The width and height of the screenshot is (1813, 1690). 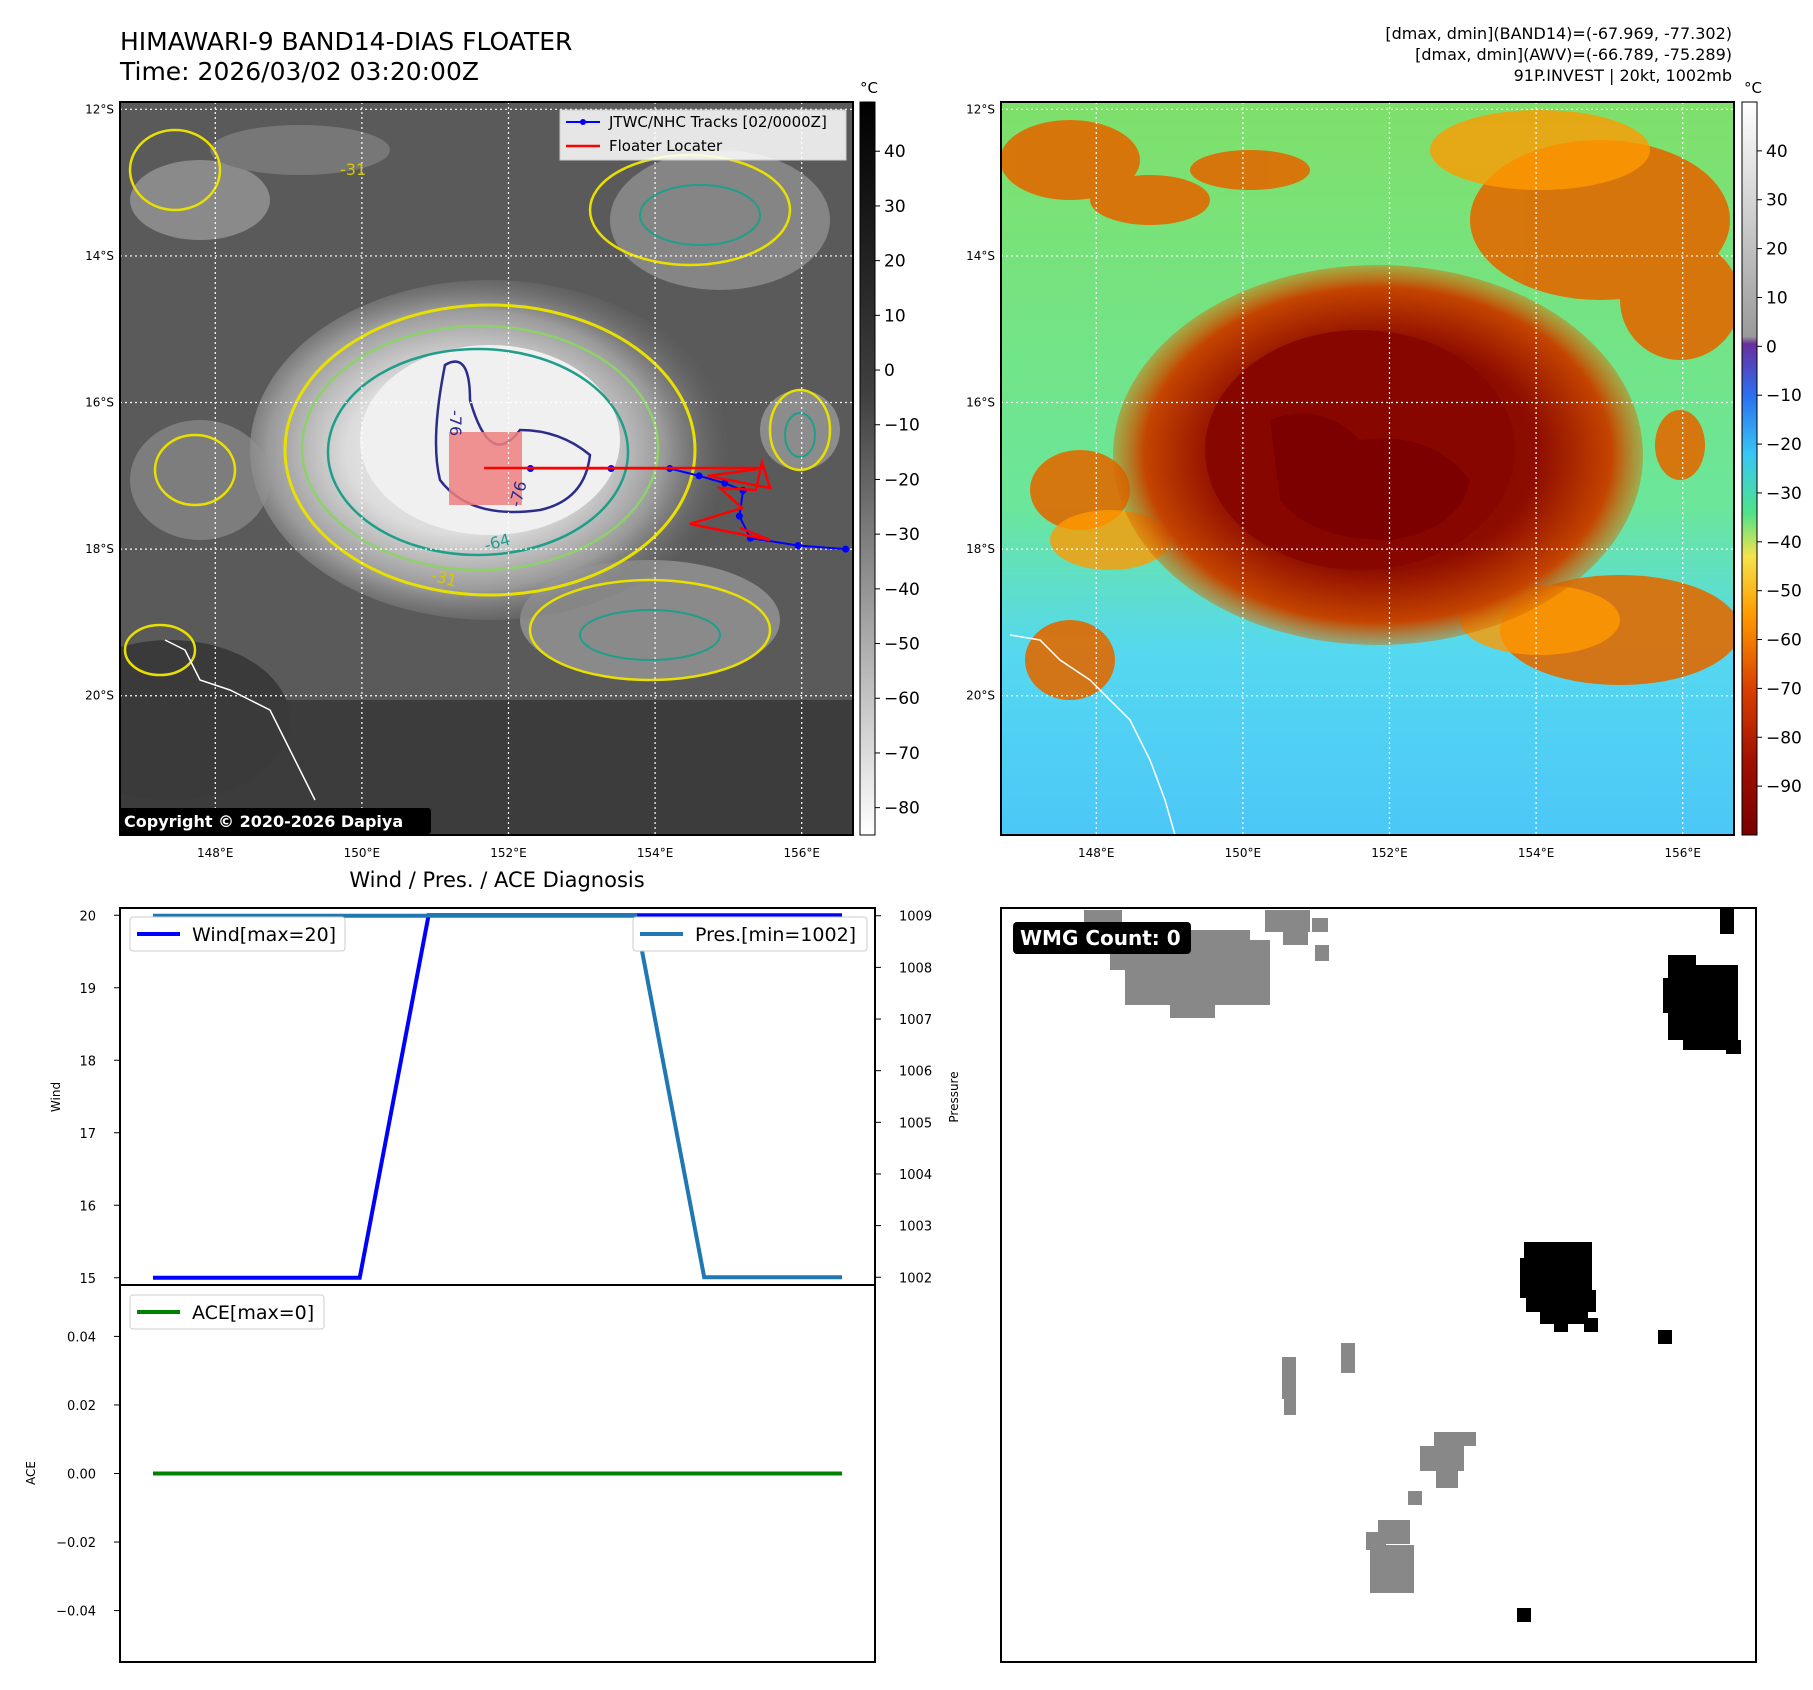 I want to click on wmg-label-box, so click(x=1102, y=938).